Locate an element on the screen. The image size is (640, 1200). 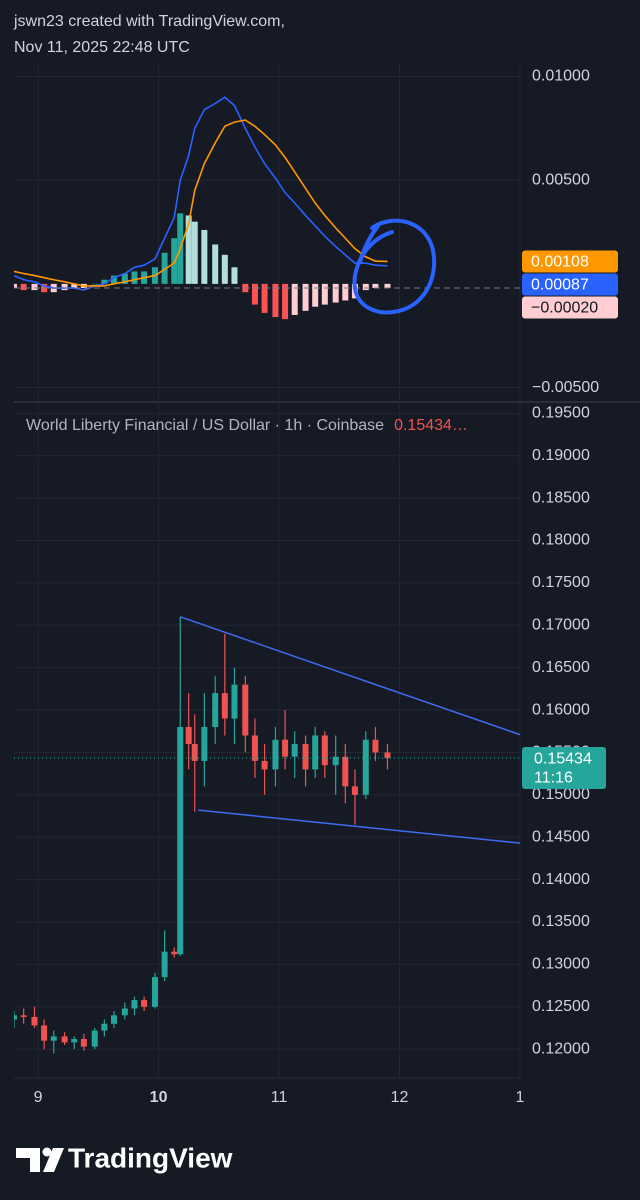
countdown-text: 11:16 is located at coordinates (553, 777).